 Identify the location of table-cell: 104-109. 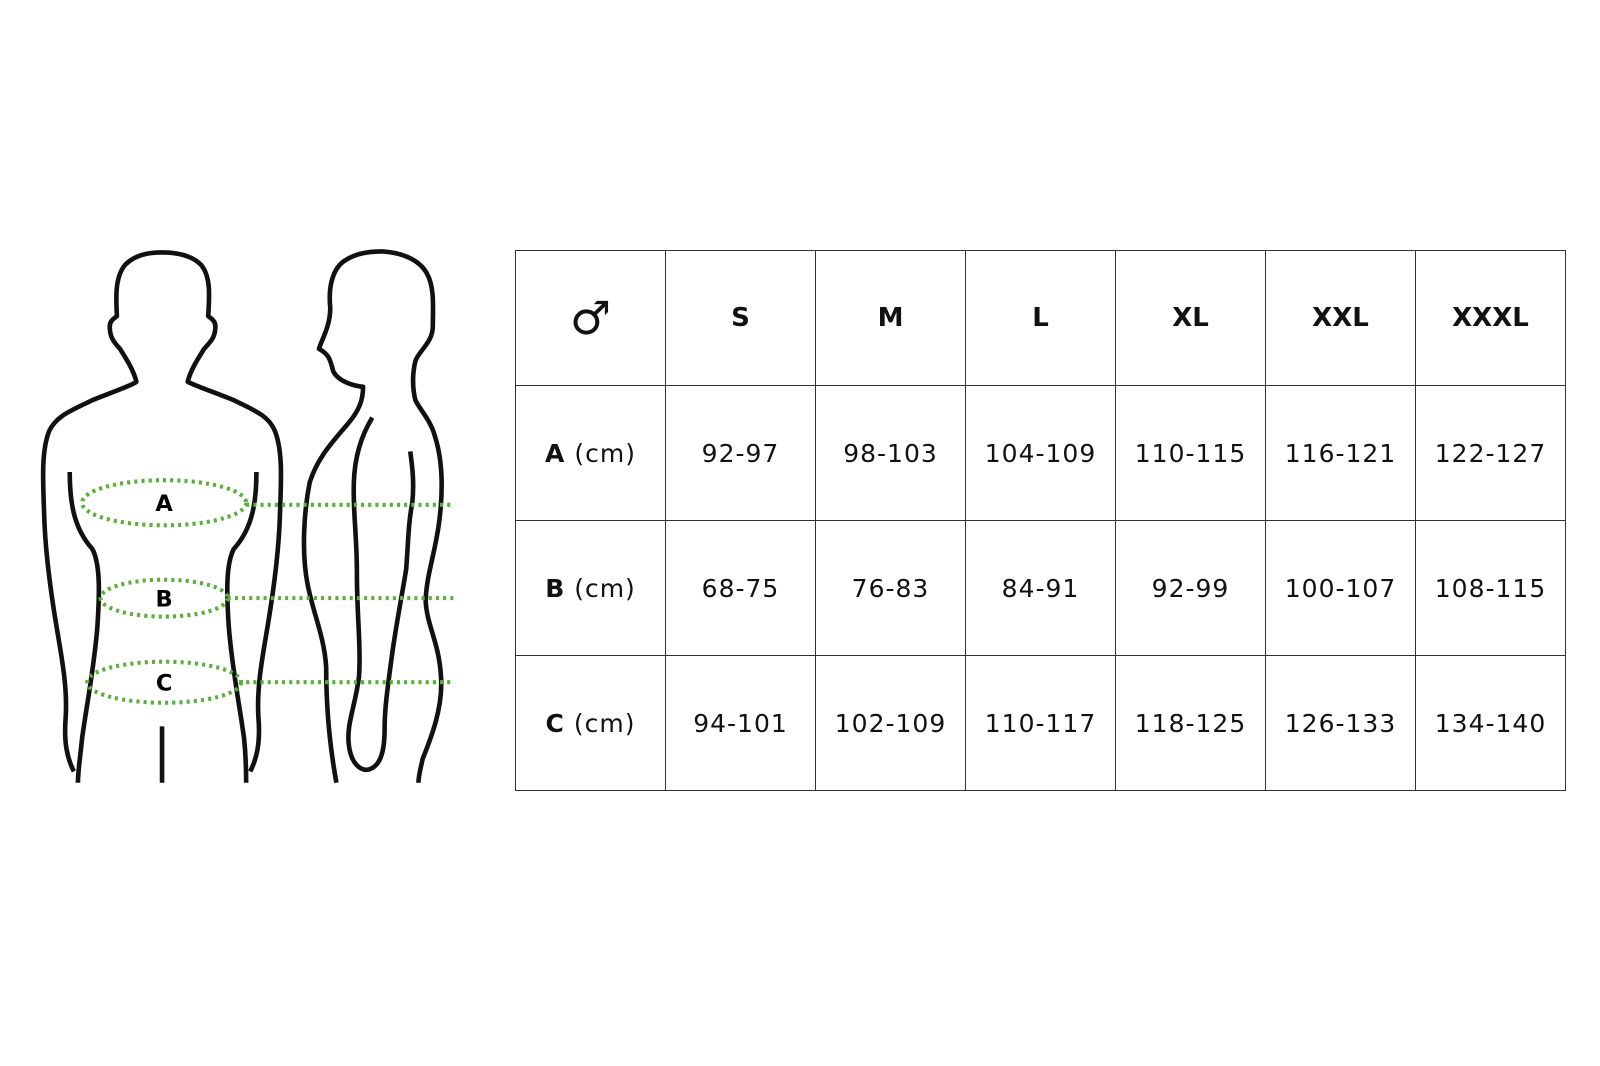
(1040, 453).